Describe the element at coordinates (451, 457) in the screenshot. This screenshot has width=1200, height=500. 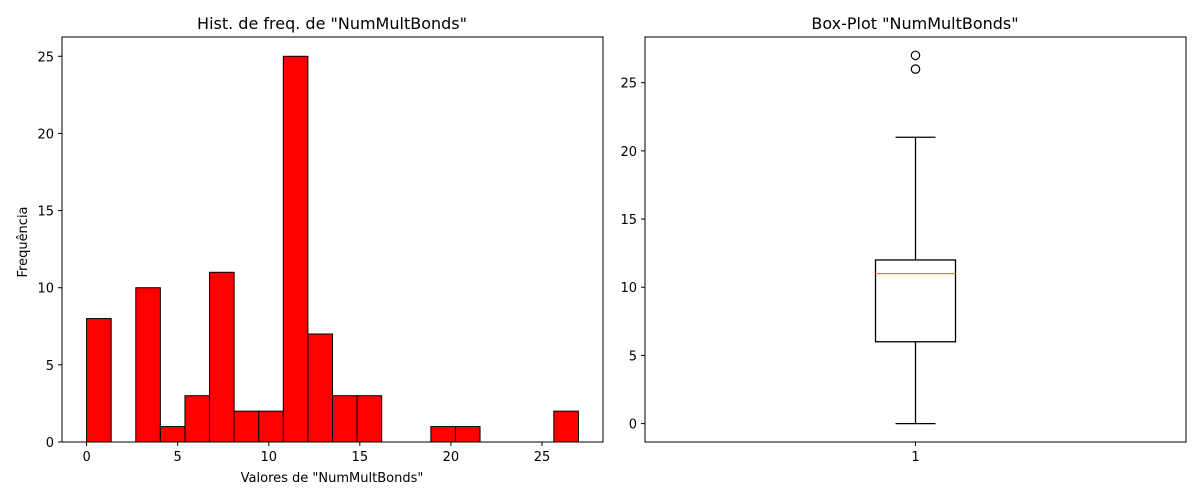
I see `x-tick-label: 20` at that location.